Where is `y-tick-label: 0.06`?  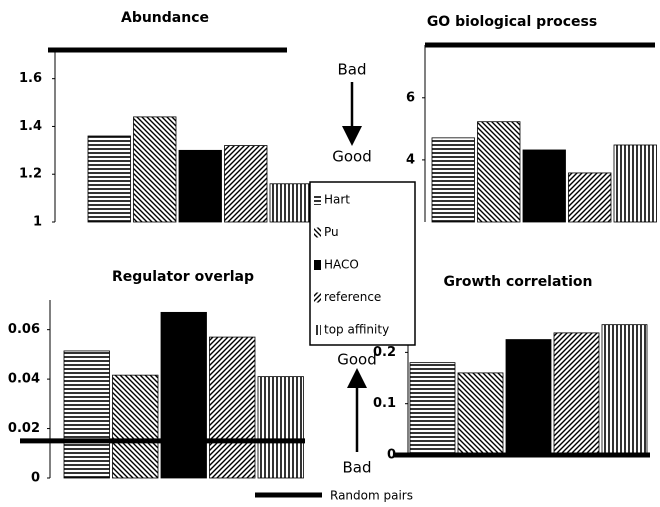 y-tick-label: 0.06 is located at coordinates (24, 329).